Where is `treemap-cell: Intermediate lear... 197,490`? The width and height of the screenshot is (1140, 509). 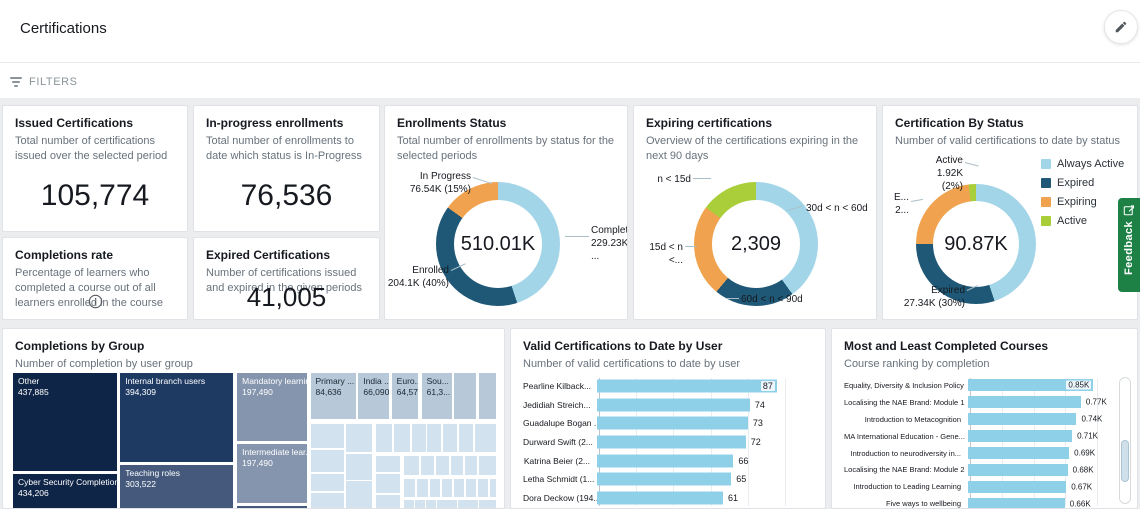
treemap-cell: Intermediate lear... 197,490 is located at coordinates (272, 474).